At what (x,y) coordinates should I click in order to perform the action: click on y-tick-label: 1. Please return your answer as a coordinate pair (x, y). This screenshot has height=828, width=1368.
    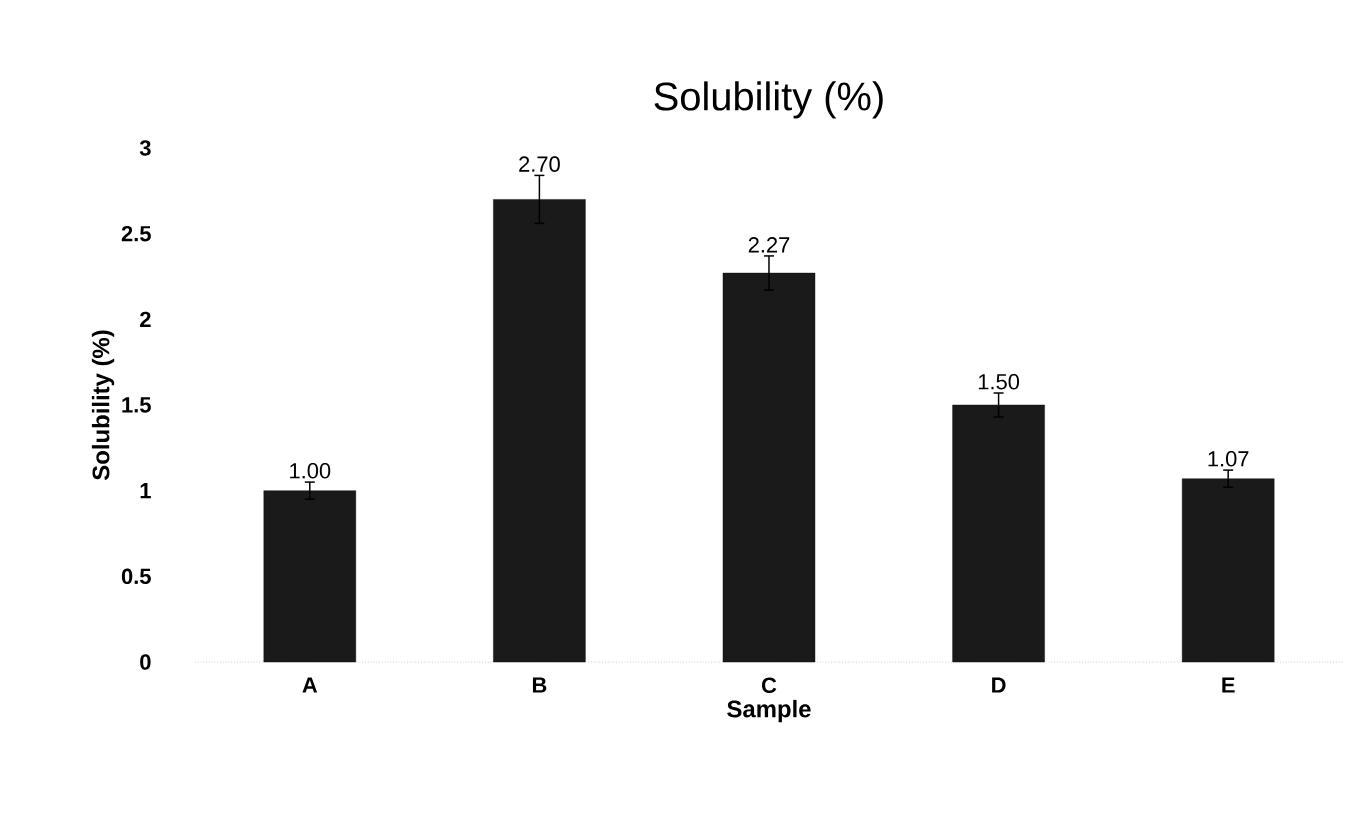
    Looking at the image, I should click on (145, 491).